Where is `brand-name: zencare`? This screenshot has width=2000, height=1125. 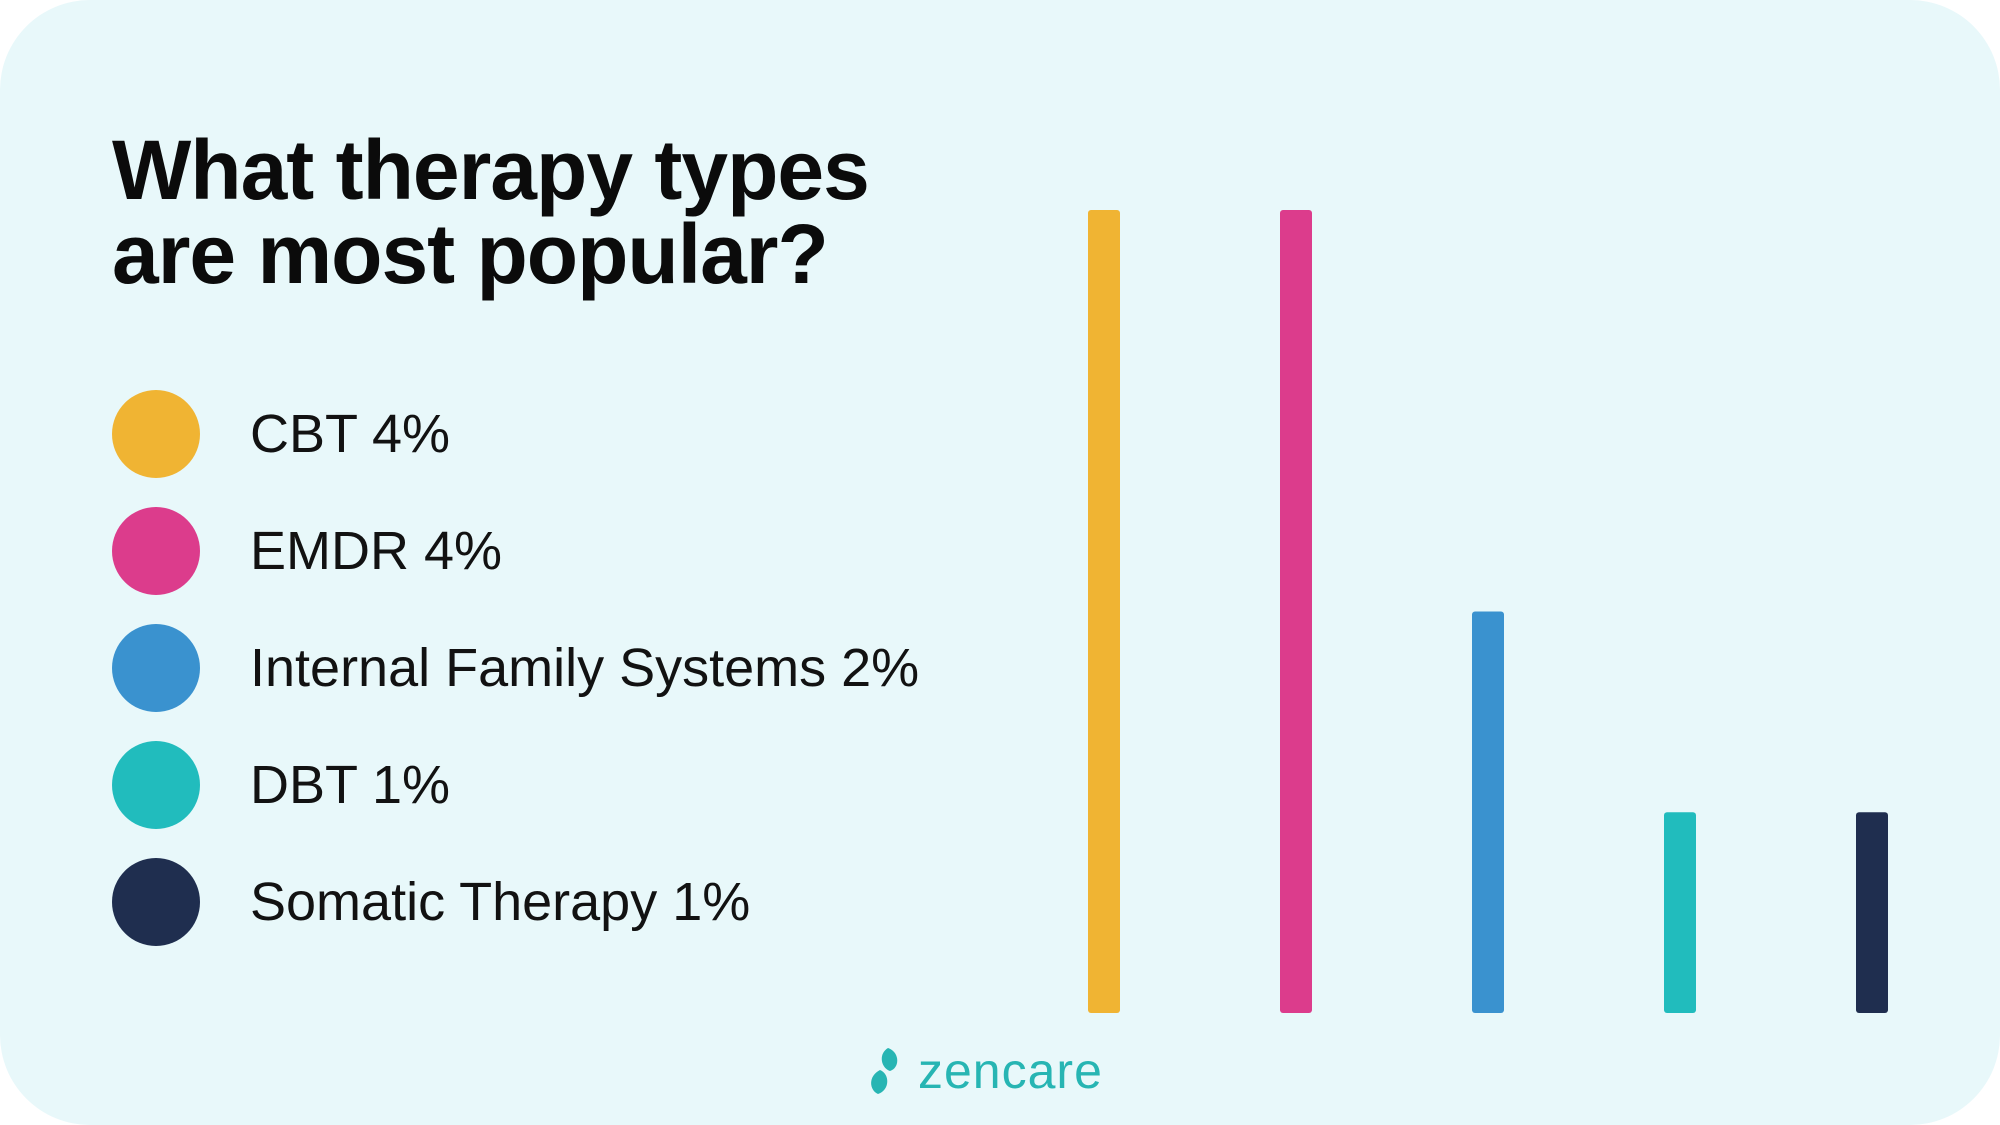
brand-name: zencare is located at coordinates (1010, 1071).